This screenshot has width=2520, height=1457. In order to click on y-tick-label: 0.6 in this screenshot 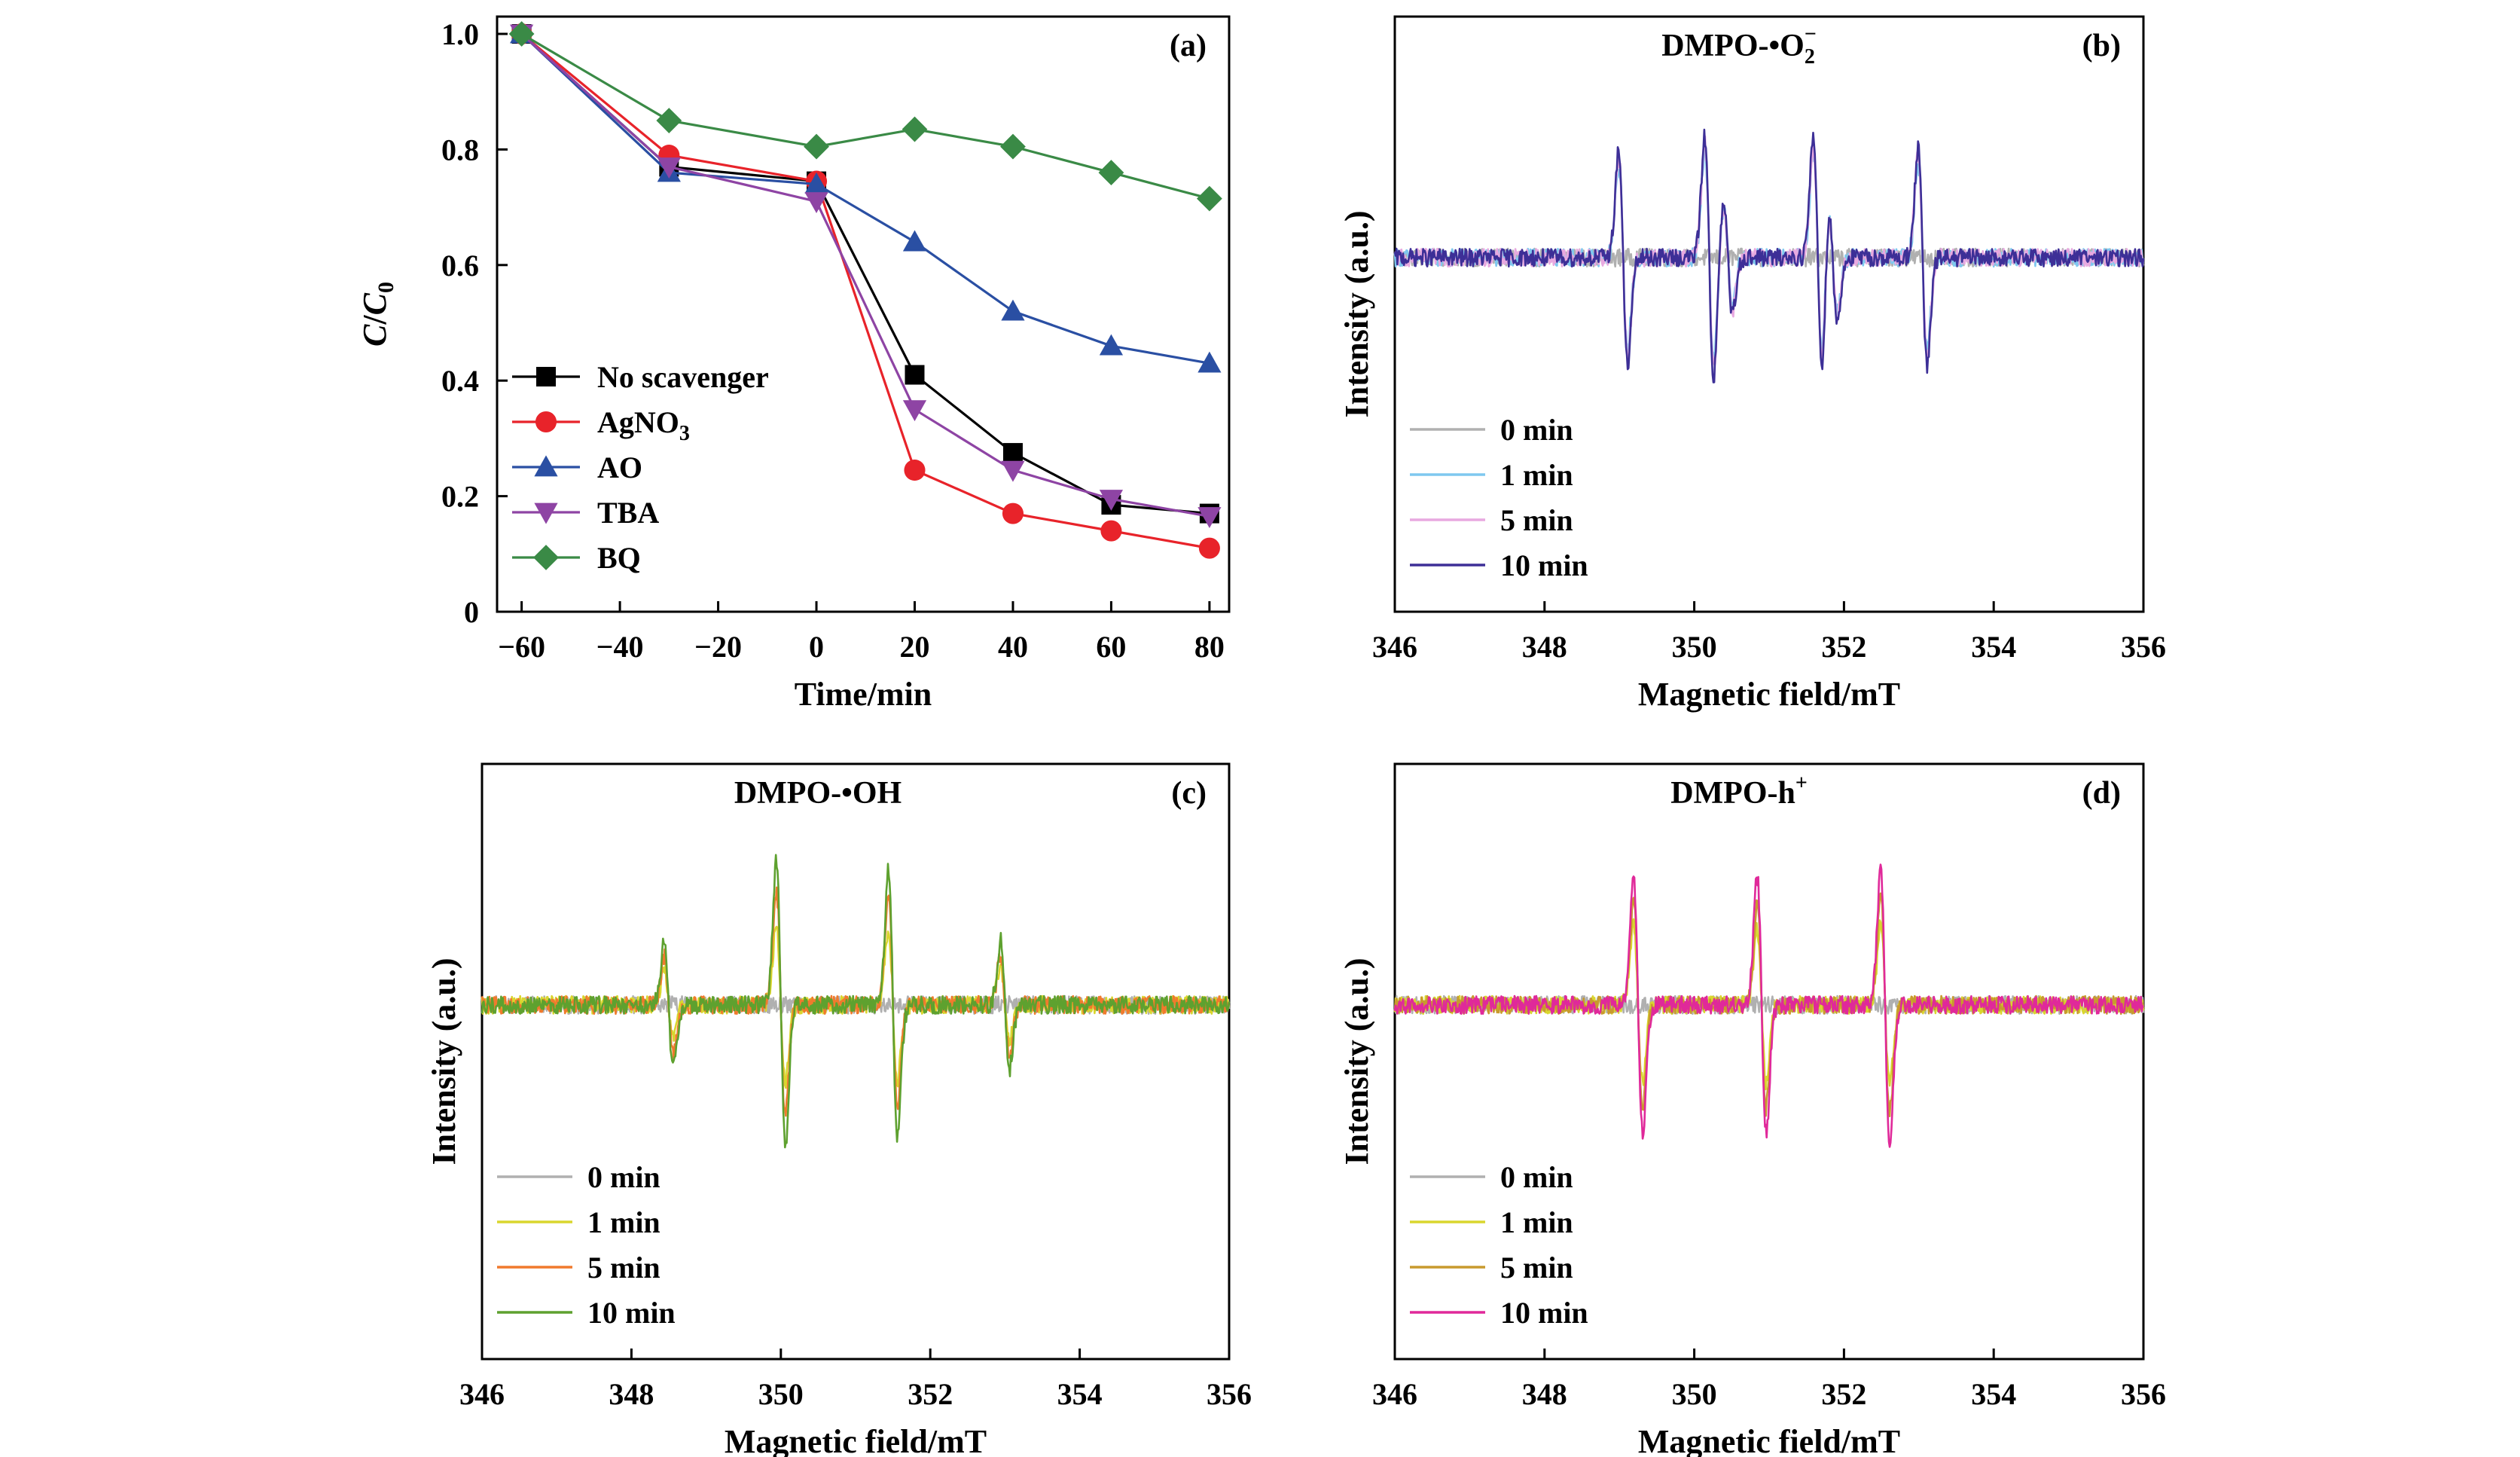, I will do `click(460, 266)`.